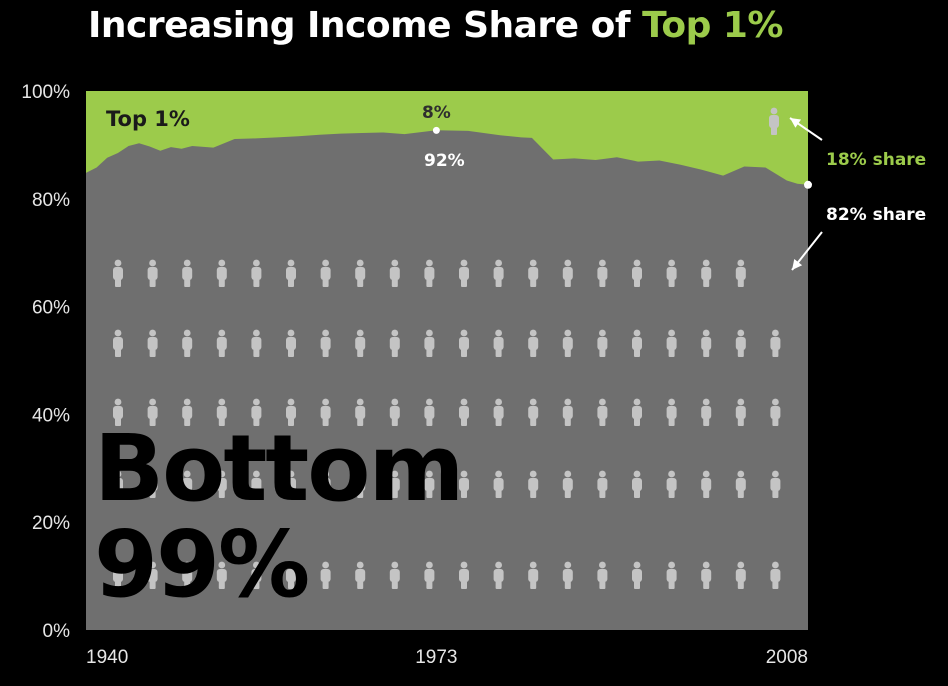 This screenshot has width=948, height=686. What do you see at coordinates (712, 25) in the screenshot?
I see `title-highlight: Top 1%` at bounding box center [712, 25].